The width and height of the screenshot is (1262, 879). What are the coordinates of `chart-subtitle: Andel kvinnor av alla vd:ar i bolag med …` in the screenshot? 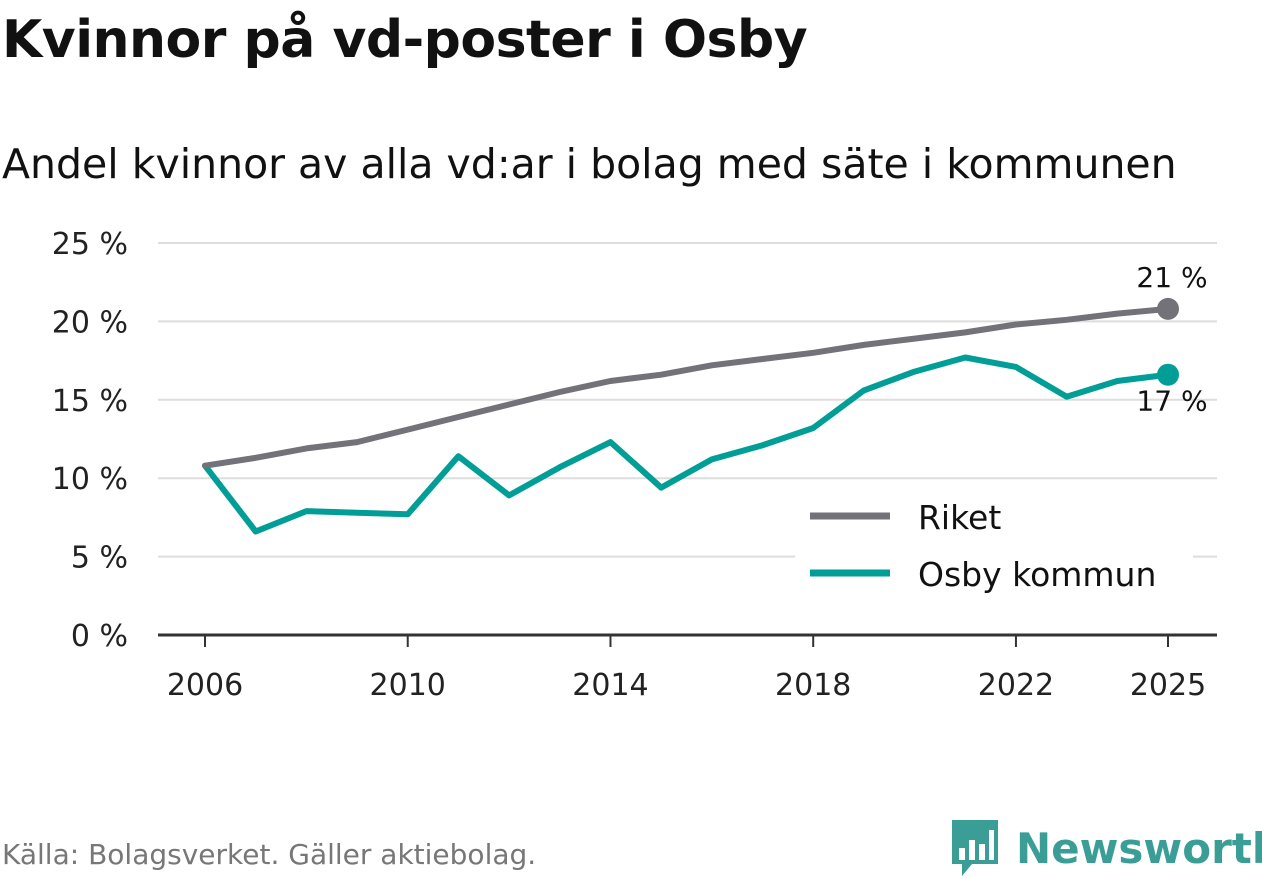 It's located at (589, 164).